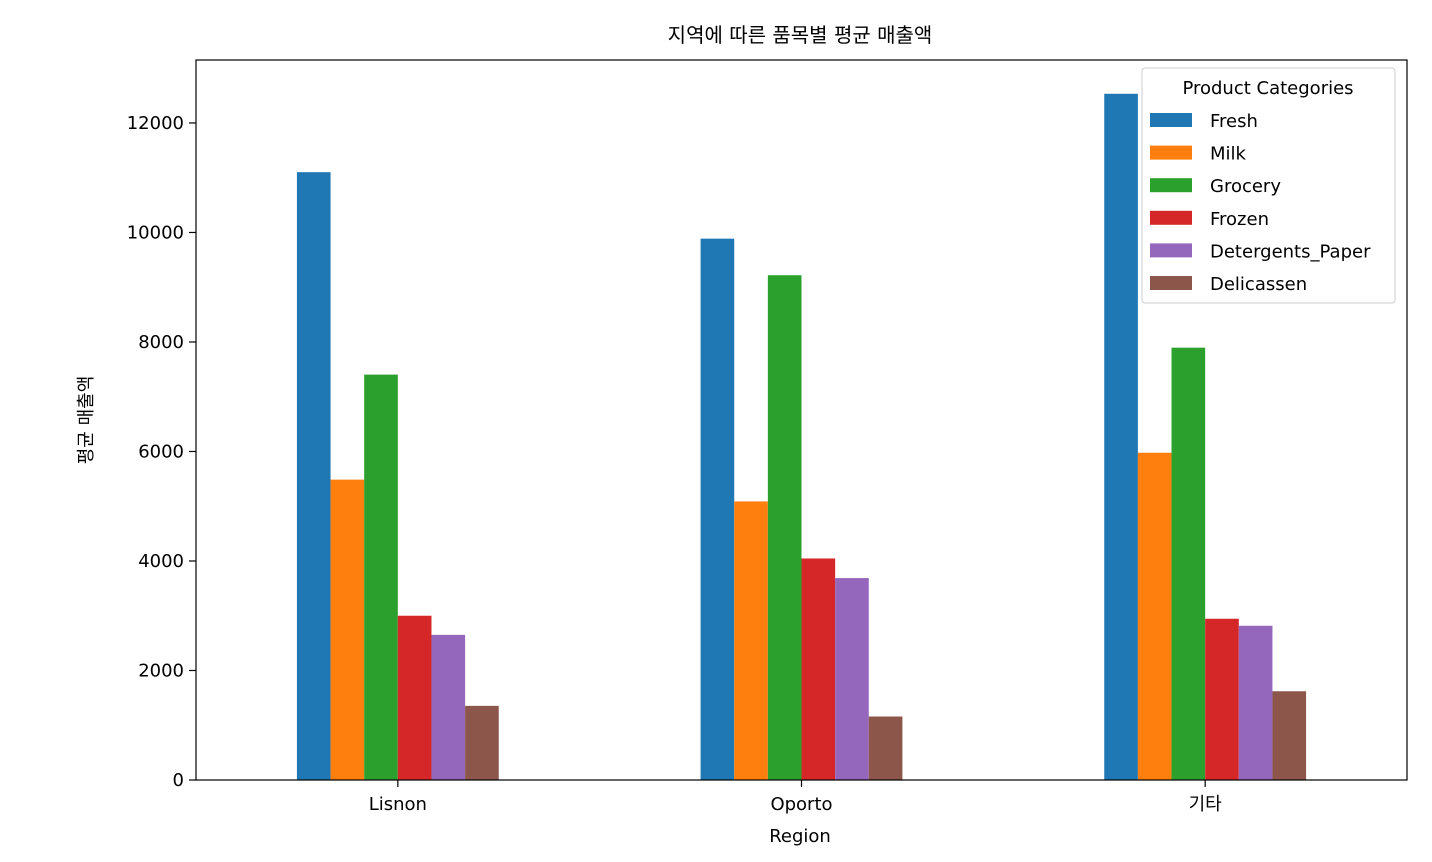 The width and height of the screenshot is (1432, 862). Describe the element at coordinates (1171, 185) in the screenshot. I see `legend-swatch-grocery` at that location.